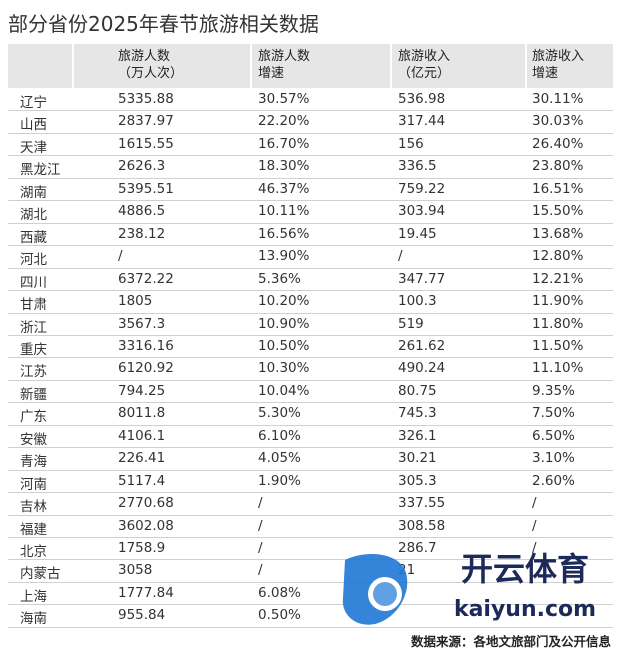 This screenshot has width=621, height=652. I want to click on province: 内蒙古, so click(40, 574).